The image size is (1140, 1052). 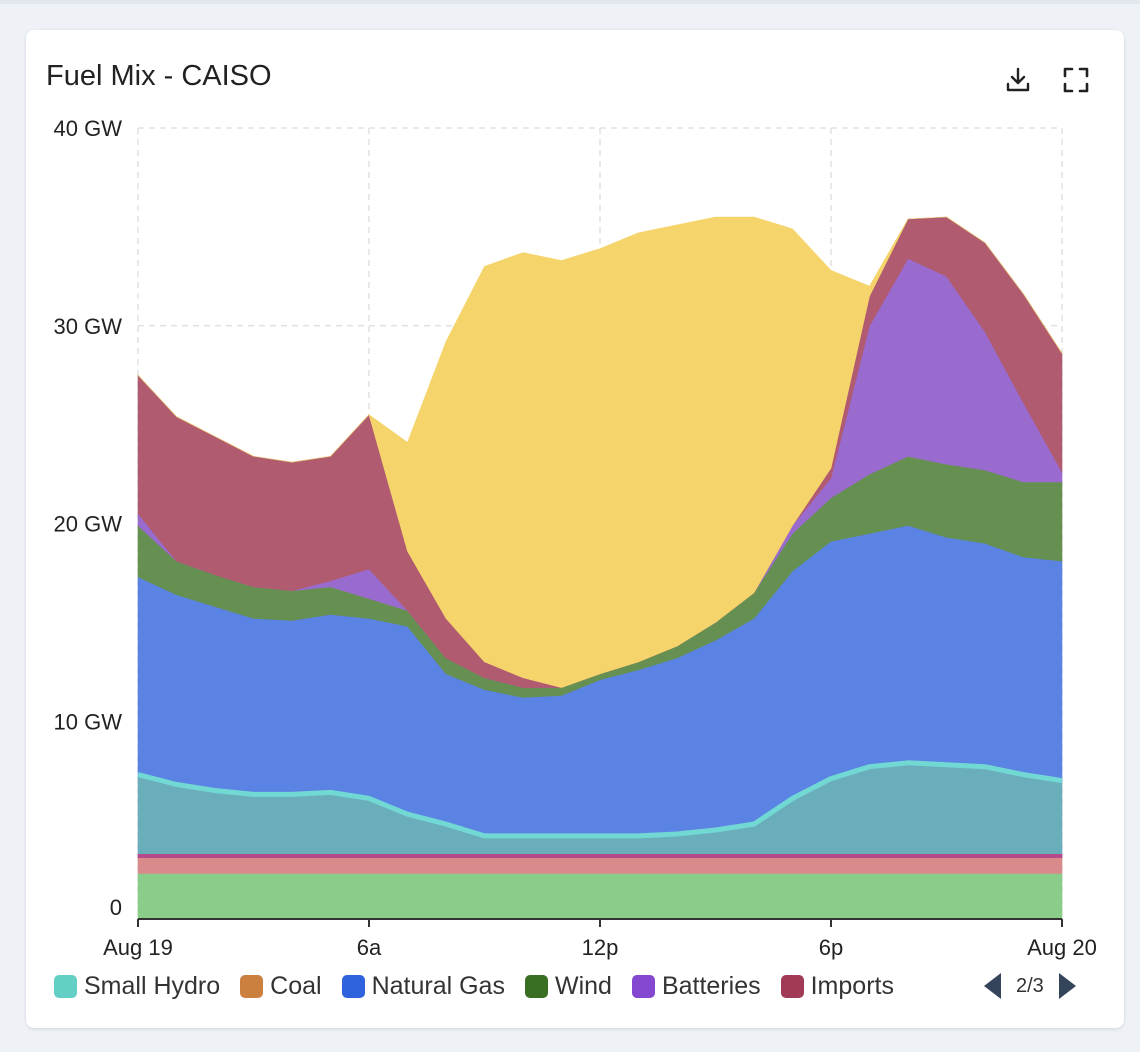 I want to click on y-tick-label: 0, so click(x=116, y=907).